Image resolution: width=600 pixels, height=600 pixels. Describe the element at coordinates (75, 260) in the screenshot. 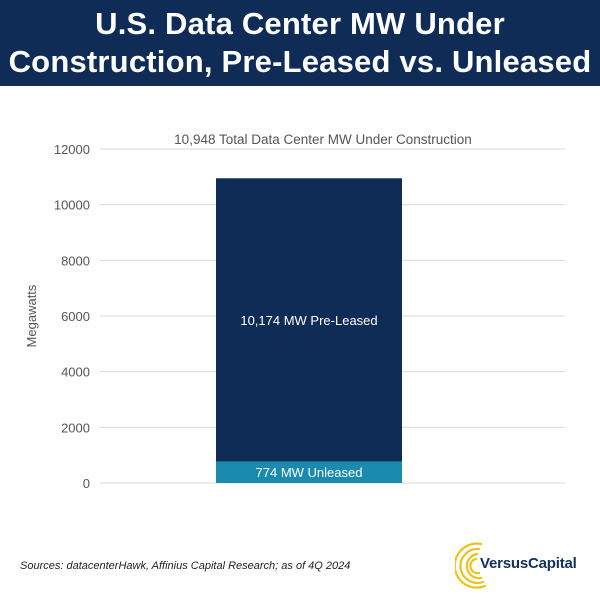

I see `y-tick-label: 8000` at that location.